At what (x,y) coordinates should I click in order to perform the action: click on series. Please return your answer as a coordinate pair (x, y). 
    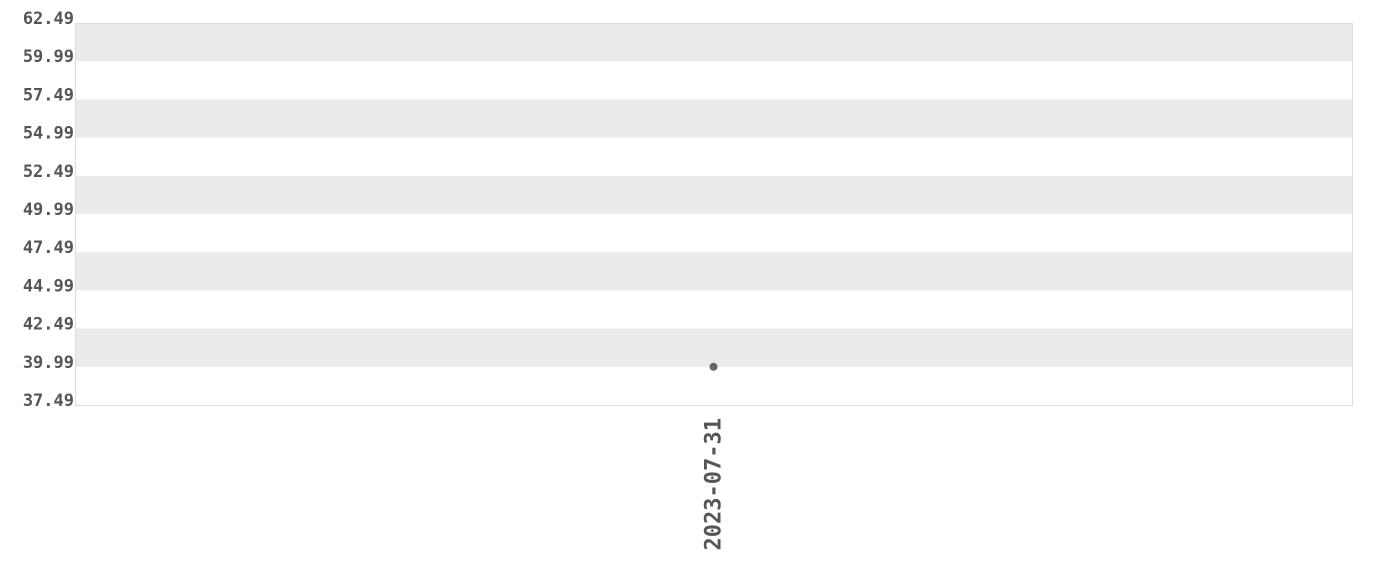
    Looking at the image, I should click on (713, 366).